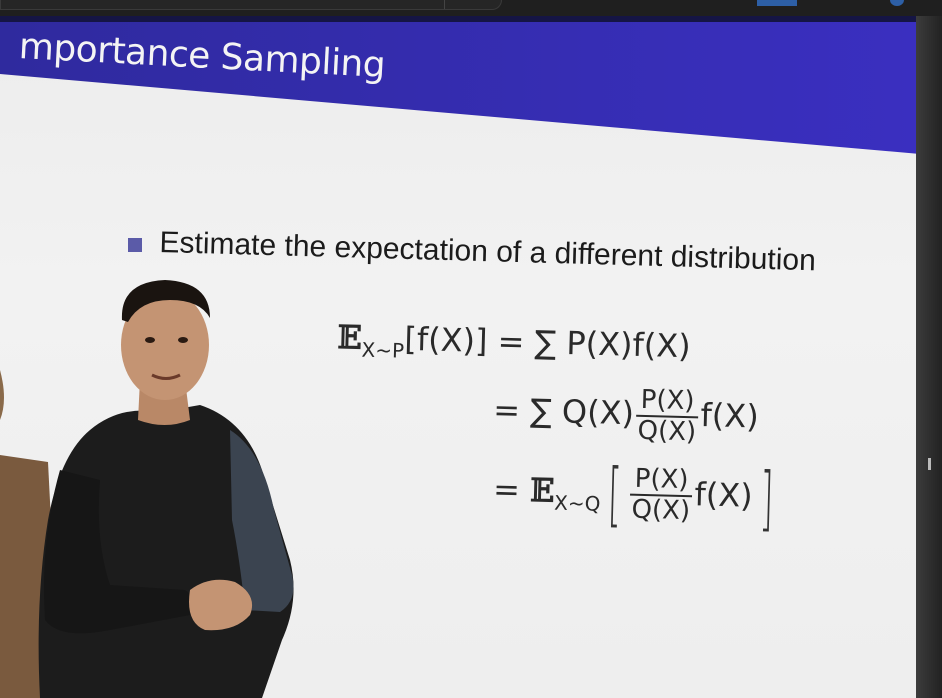 Image resolution: width=942 pixels, height=698 pixels. What do you see at coordinates (119, 552) in the screenshot?
I see `presenter-arm-left` at bounding box center [119, 552].